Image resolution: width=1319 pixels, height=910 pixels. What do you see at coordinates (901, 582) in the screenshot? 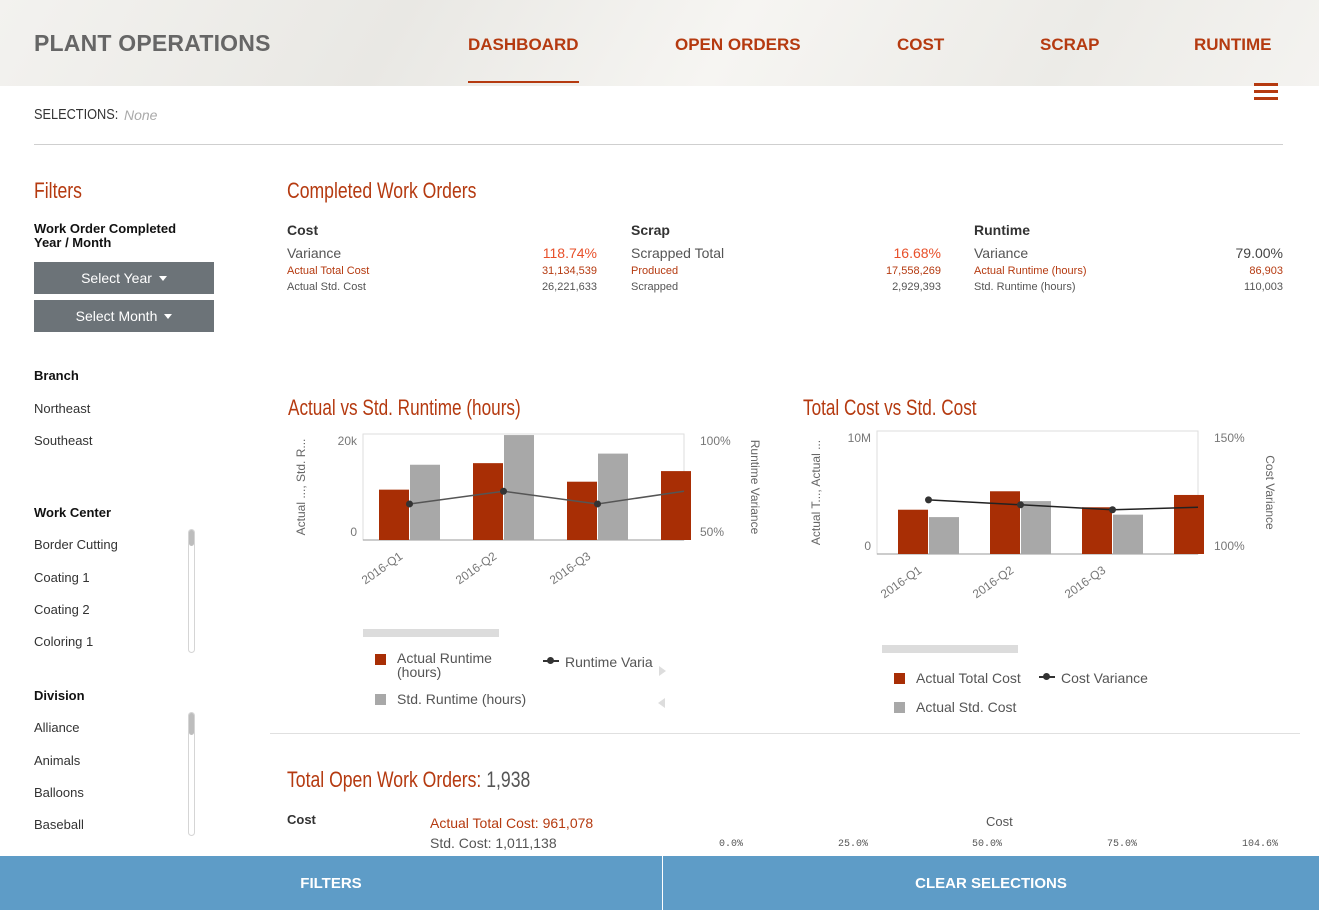
I see `x-tick-label: 2016-Q1` at bounding box center [901, 582].